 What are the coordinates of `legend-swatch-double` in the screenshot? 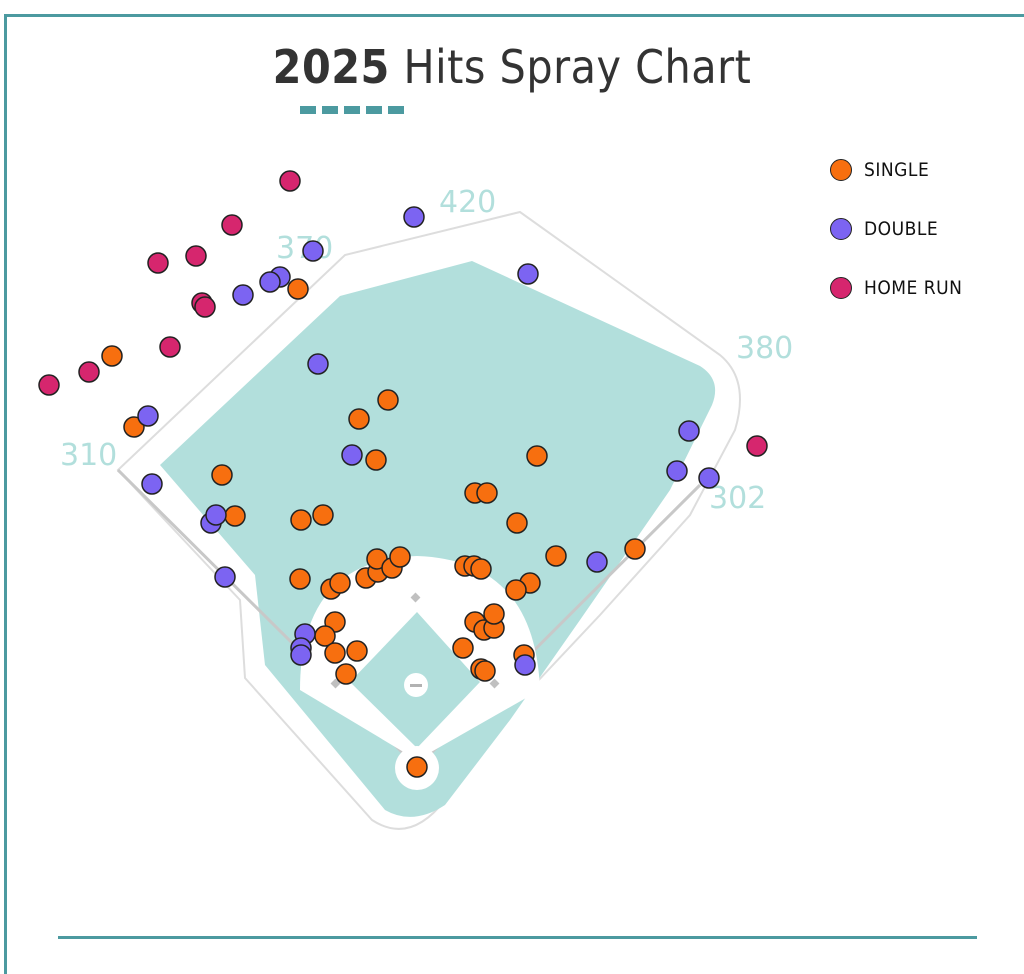 It's located at (841, 228).